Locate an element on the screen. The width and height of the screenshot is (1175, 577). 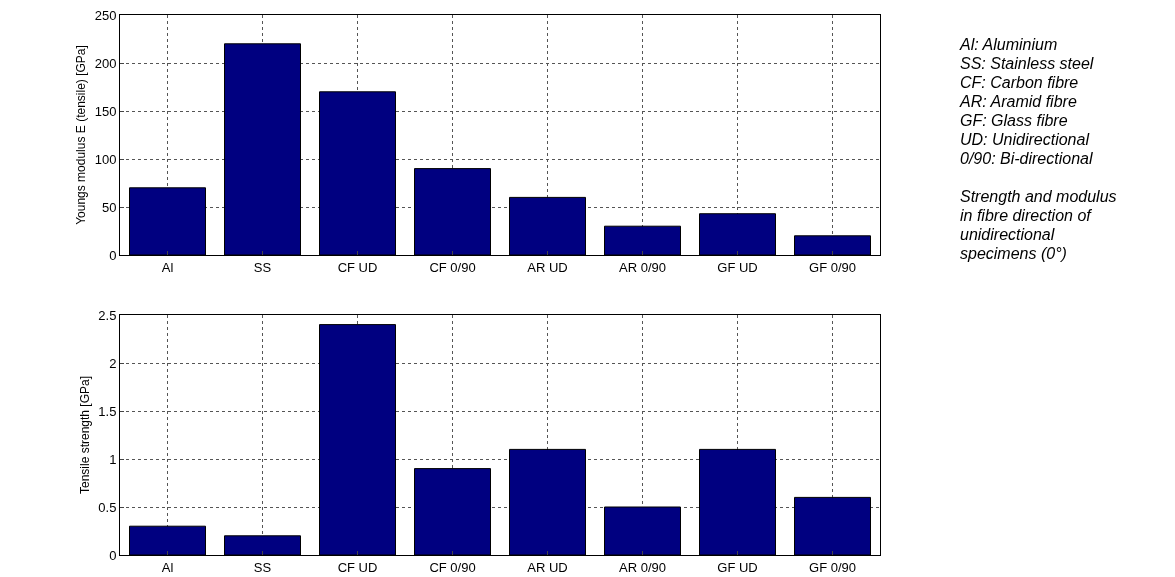
y-tick-label: 100 is located at coordinates (105, 159).